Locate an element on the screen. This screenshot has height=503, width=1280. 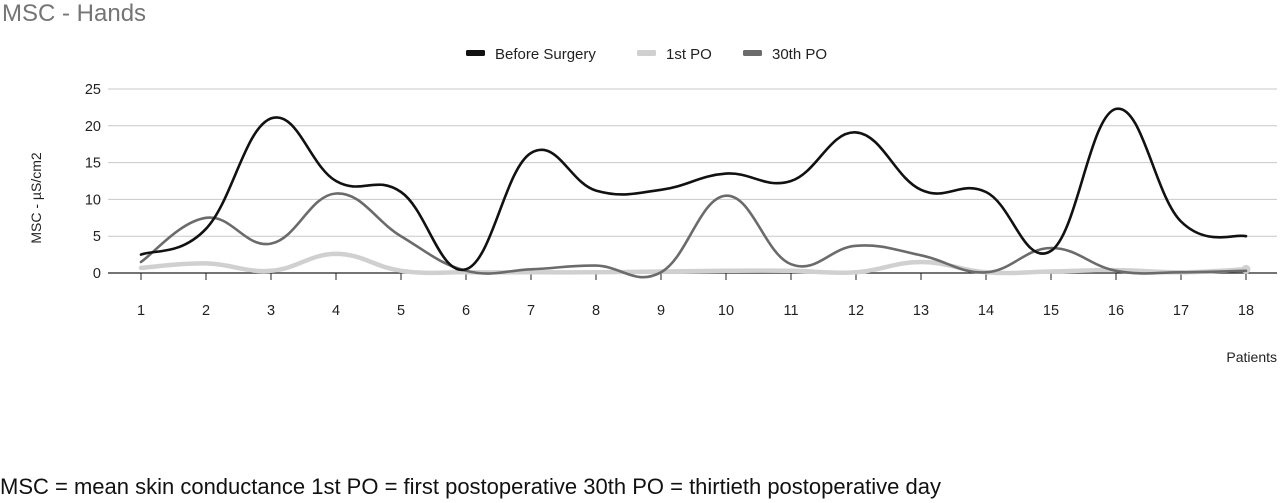
y-axis-ticks: 0 5 10 15 20 25 is located at coordinates (93, 182).